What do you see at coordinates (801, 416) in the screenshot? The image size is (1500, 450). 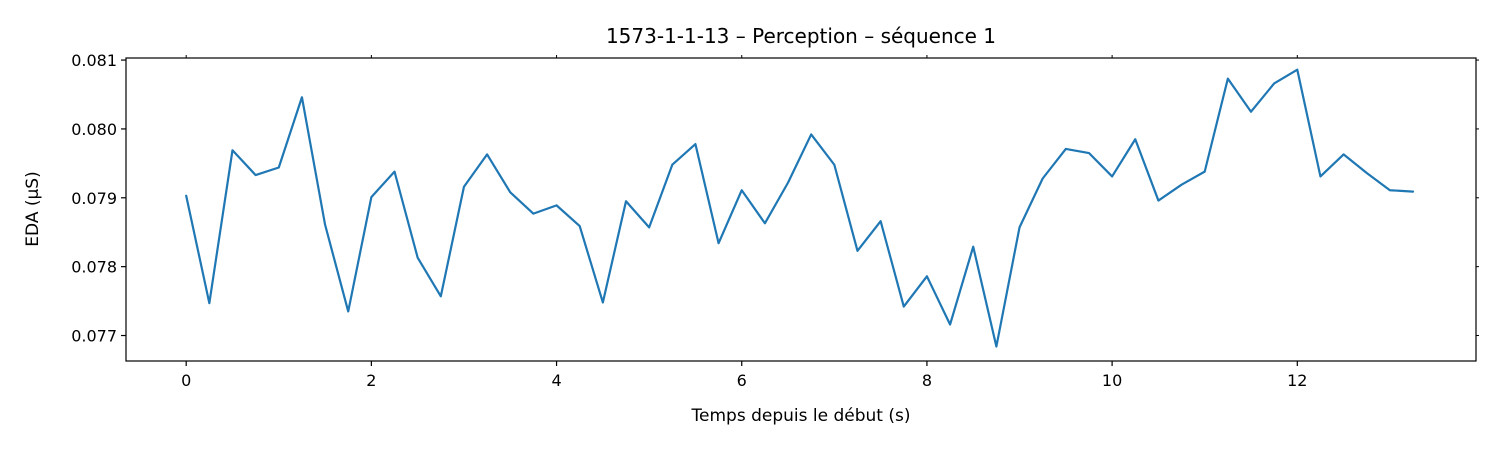 I see `x-axis-label: Temps depuis le début (s)` at bounding box center [801, 416].